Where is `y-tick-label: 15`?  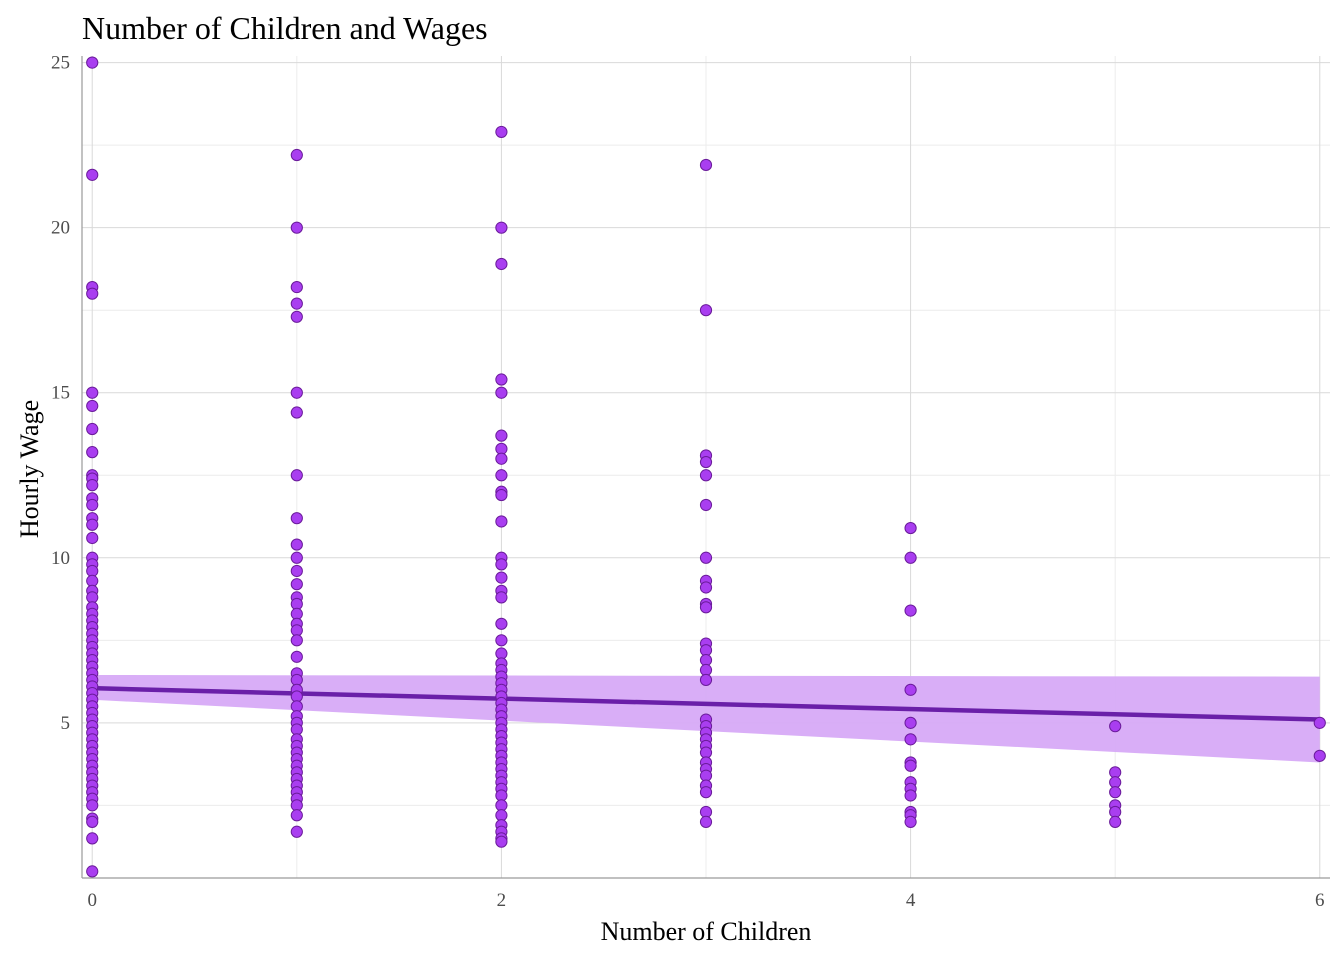
y-tick-label: 15 is located at coordinates (60, 393).